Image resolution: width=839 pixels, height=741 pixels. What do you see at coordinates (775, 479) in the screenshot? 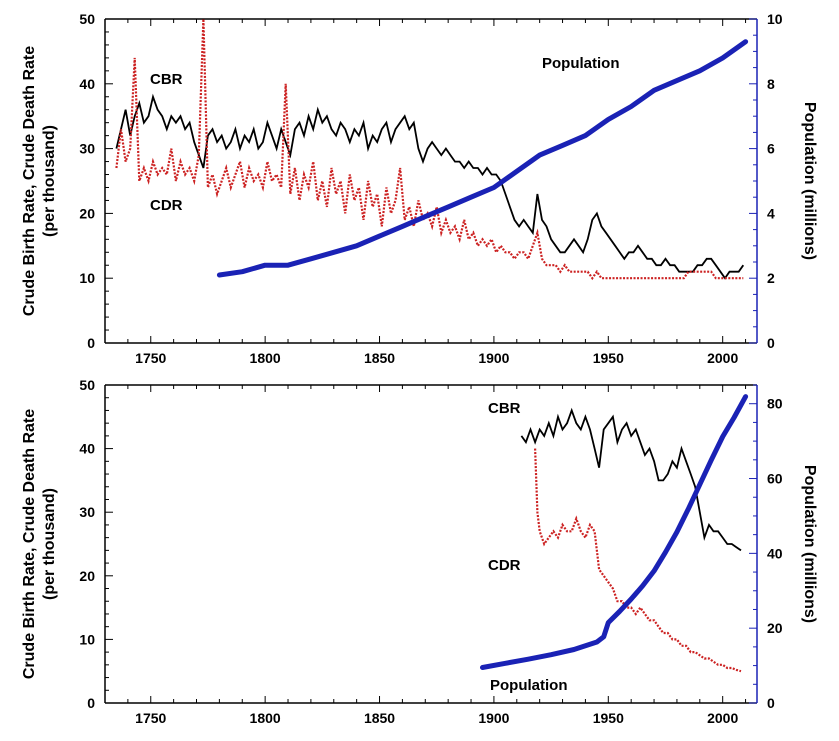
I see `y-tick-label-right: 60` at bounding box center [775, 479].